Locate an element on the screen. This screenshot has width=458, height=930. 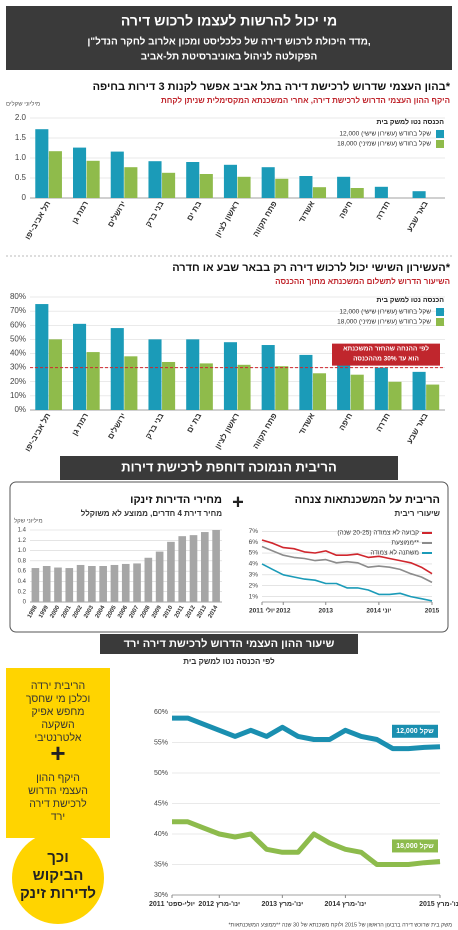
sidebar-text: אלטרנטיבי is located at coordinates (58, 738).